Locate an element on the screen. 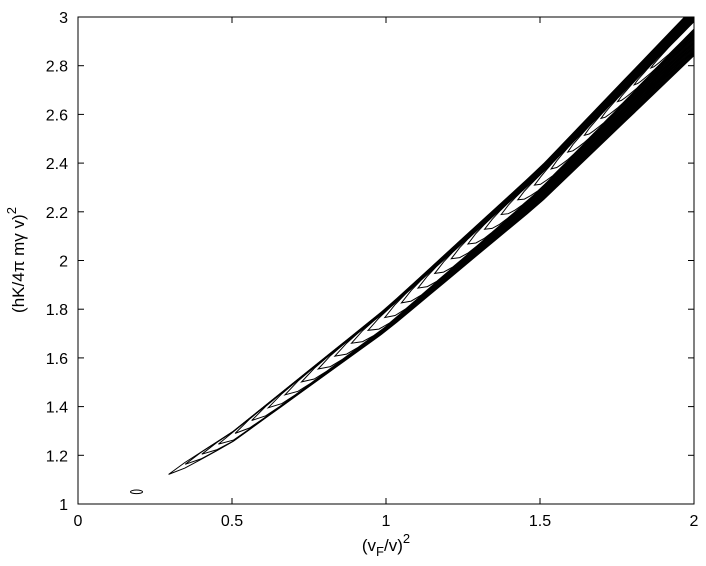 The height and width of the screenshot is (566, 706). contour-line is located at coordinates (671, 44).